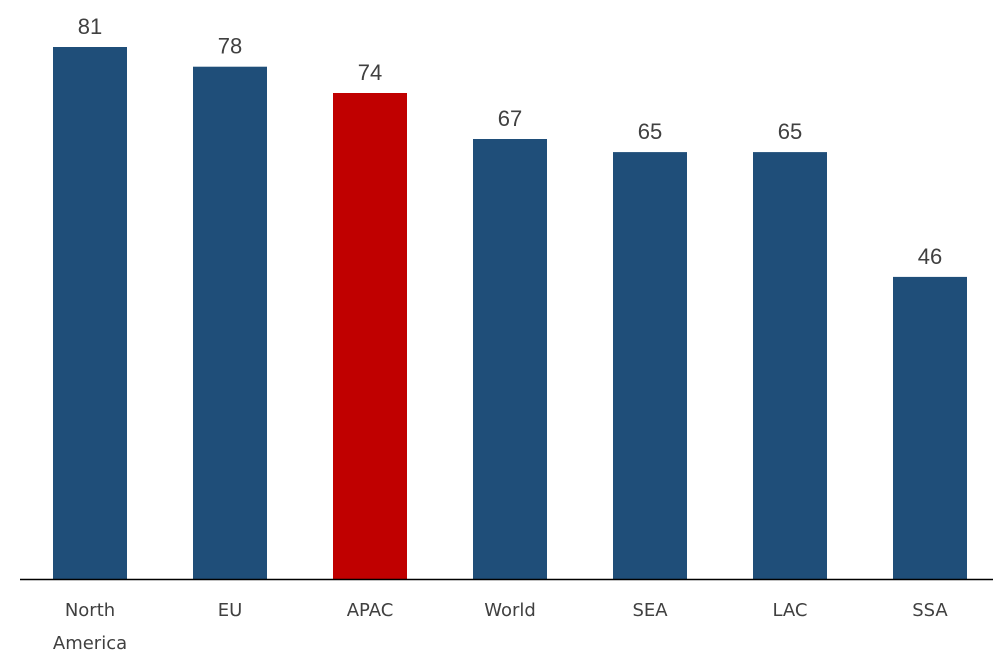 The height and width of the screenshot is (653, 993). What do you see at coordinates (790, 365) in the screenshot?
I see `bar-lac` at bounding box center [790, 365].